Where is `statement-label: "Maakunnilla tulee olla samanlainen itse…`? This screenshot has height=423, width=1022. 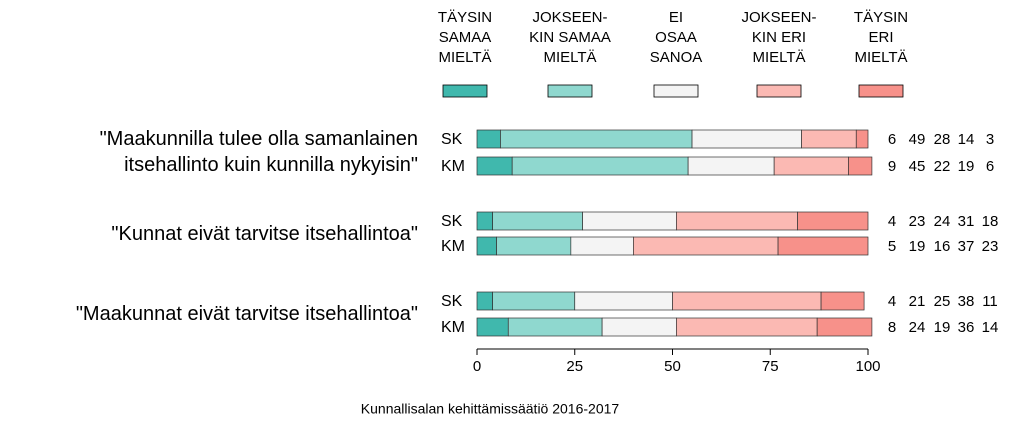 statement-label: "Maakunnilla tulee olla samanlainen itse… is located at coordinates (258, 152).